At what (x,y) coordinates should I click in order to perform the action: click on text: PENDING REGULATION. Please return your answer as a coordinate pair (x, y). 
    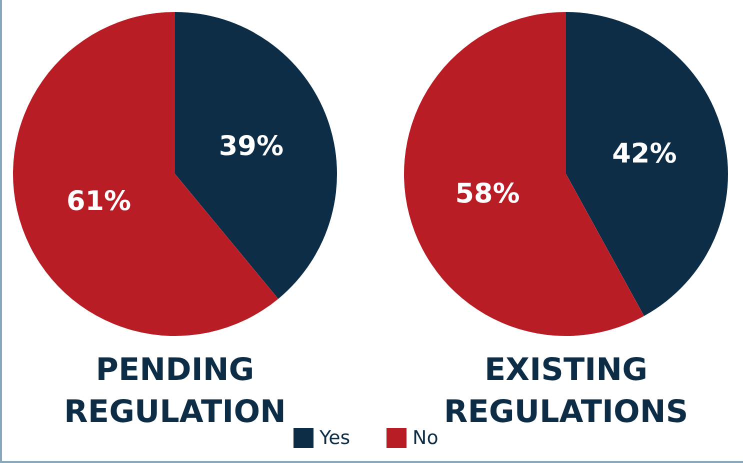
    Looking at the image, I should click on (175, 391).